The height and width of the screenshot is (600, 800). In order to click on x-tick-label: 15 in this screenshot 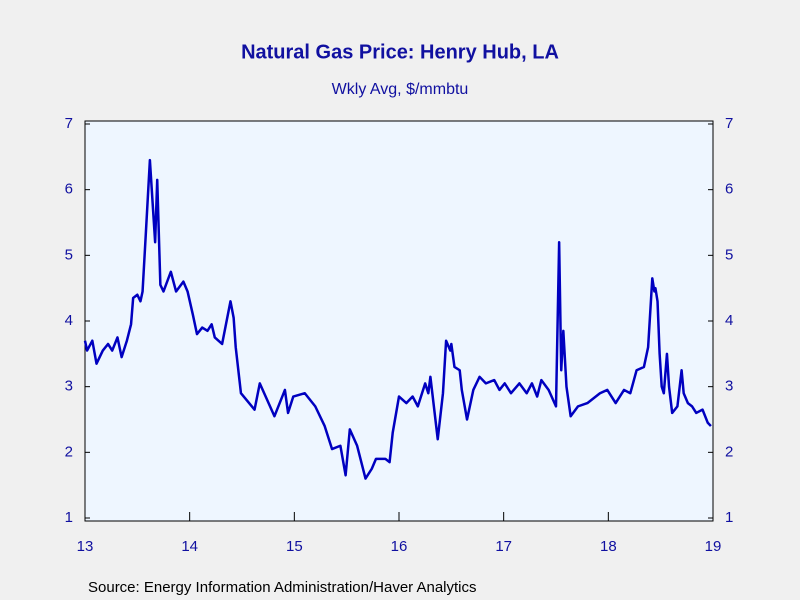, I will do `click(294, 546)`.